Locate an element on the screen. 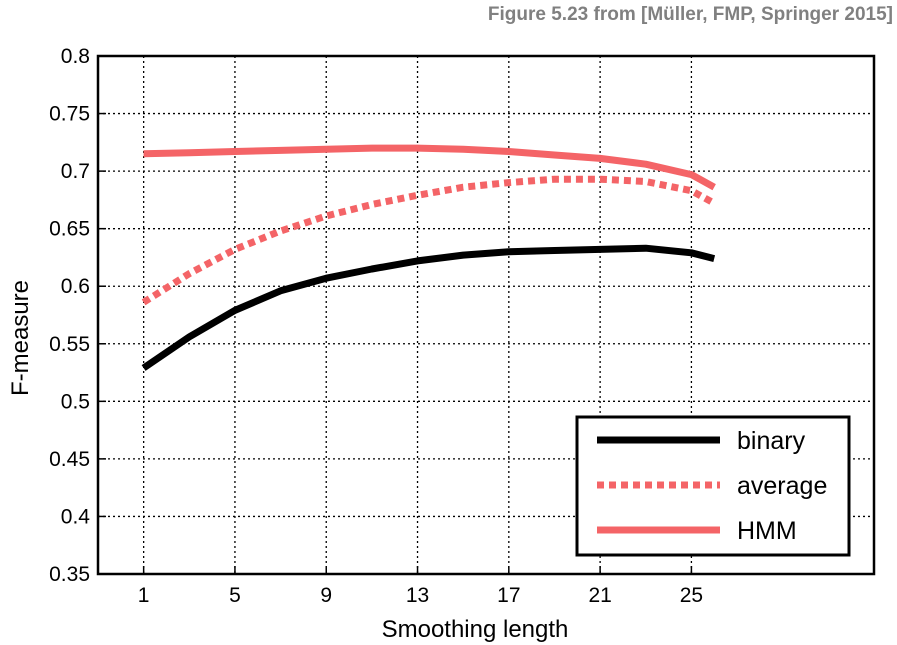 The height and width of the screenshot is (645, 897). y-tick-label: 0.5 is located at coordinates (75, 401).